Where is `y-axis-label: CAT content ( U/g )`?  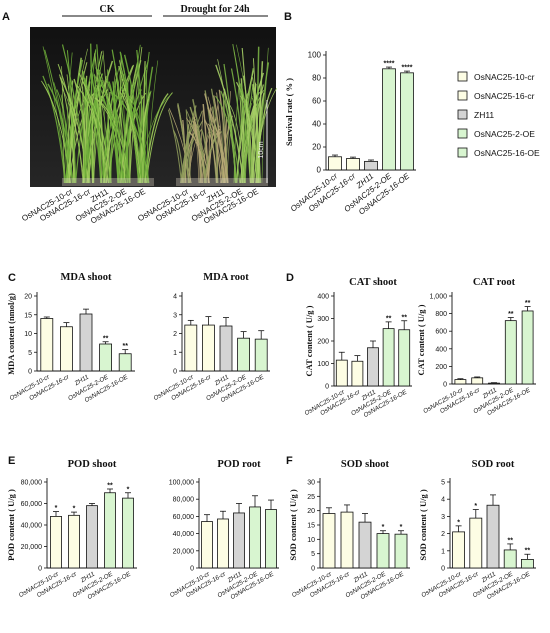
y-axis-label: CAT content ( U/g ) is located at coordinates (421, 339).